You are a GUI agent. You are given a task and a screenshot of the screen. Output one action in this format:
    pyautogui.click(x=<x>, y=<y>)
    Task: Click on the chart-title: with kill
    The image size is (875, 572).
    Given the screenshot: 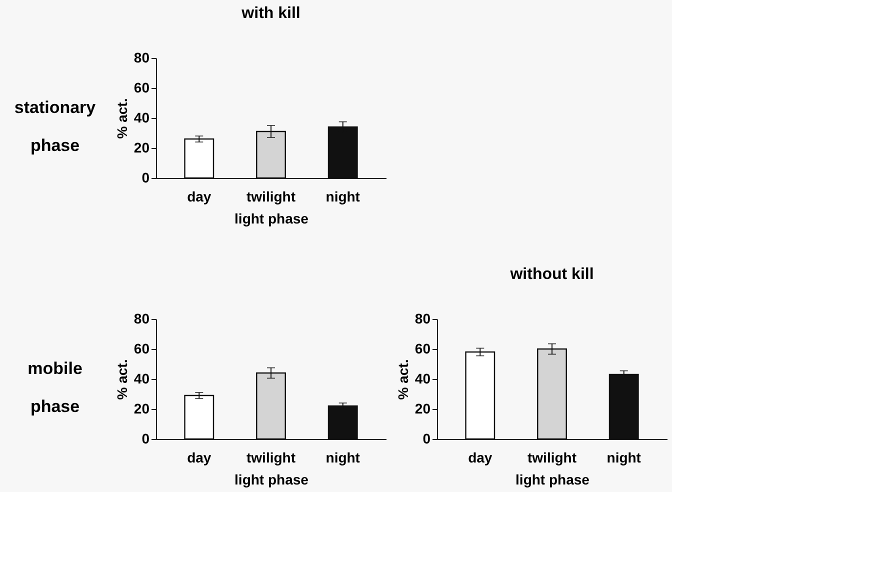 What is the action you would take?
    pyautogui.click(x=270, y=13)
    